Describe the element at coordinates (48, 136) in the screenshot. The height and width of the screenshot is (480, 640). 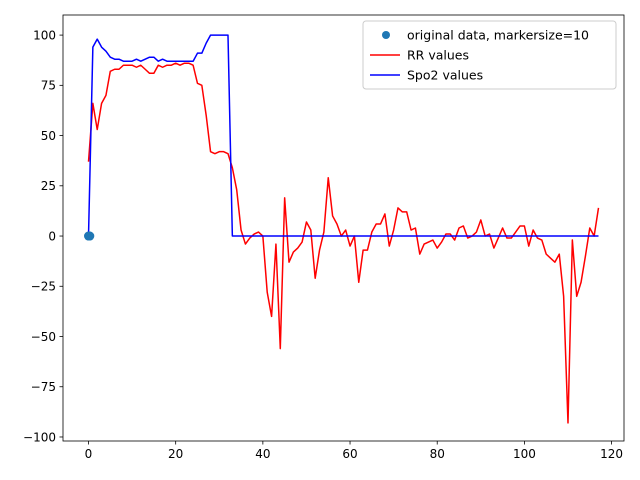
I see `y-tick-label: 50` at that location.